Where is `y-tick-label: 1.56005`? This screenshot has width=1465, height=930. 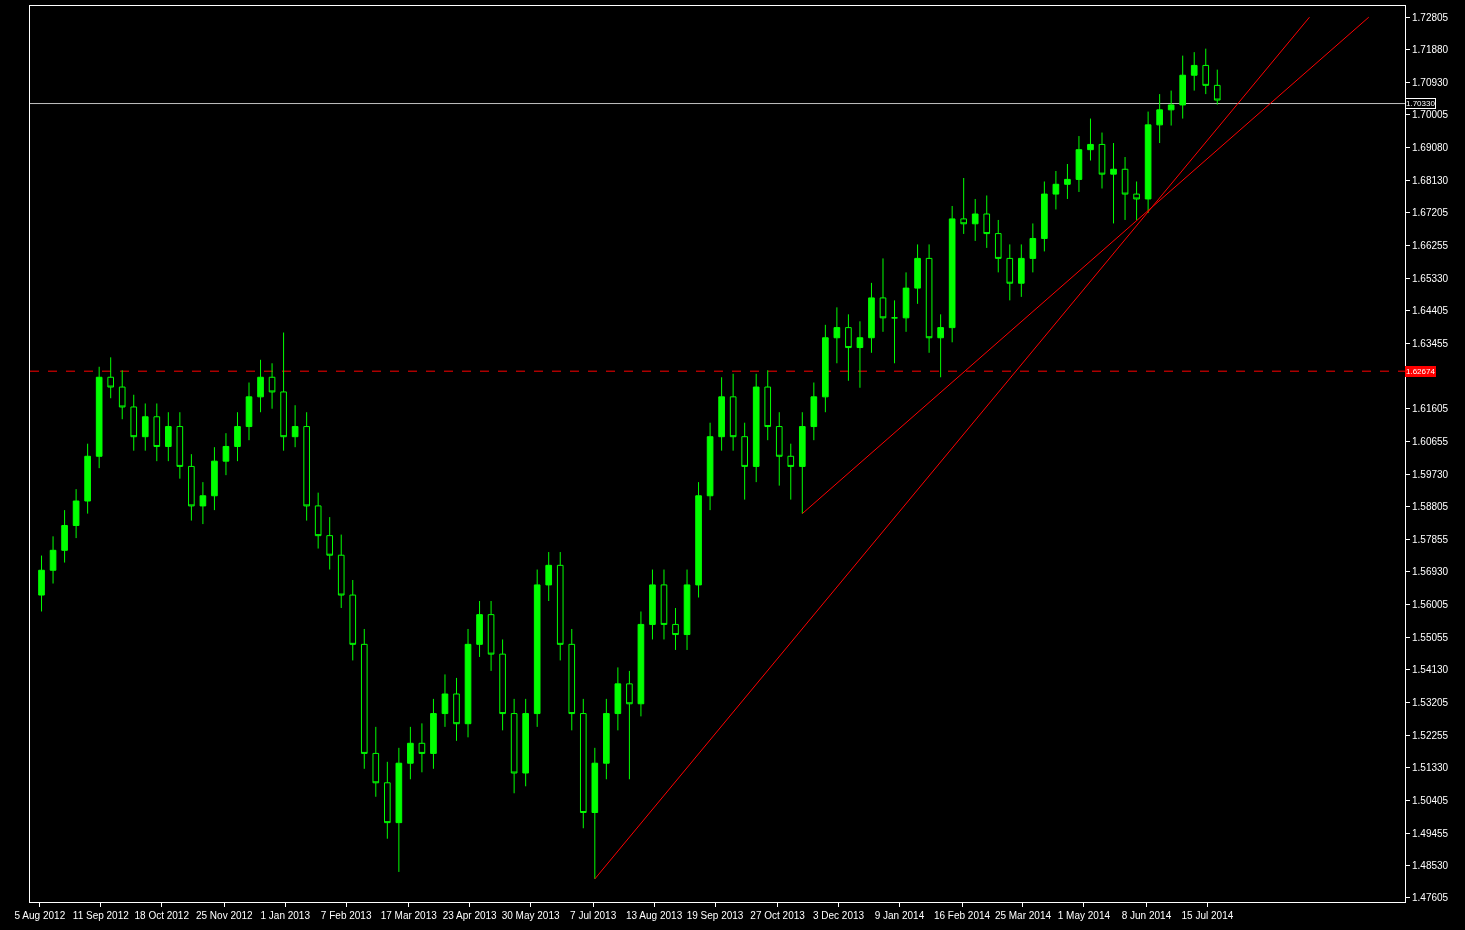 y-tick-label: 1.56005 is located at coordinates (1430, 604).